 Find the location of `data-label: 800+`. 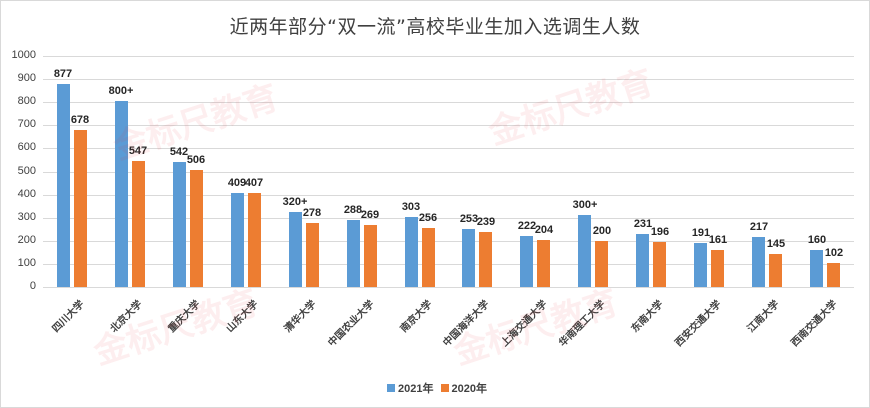

data-label: 800+ is located at coordinates (121, 91).